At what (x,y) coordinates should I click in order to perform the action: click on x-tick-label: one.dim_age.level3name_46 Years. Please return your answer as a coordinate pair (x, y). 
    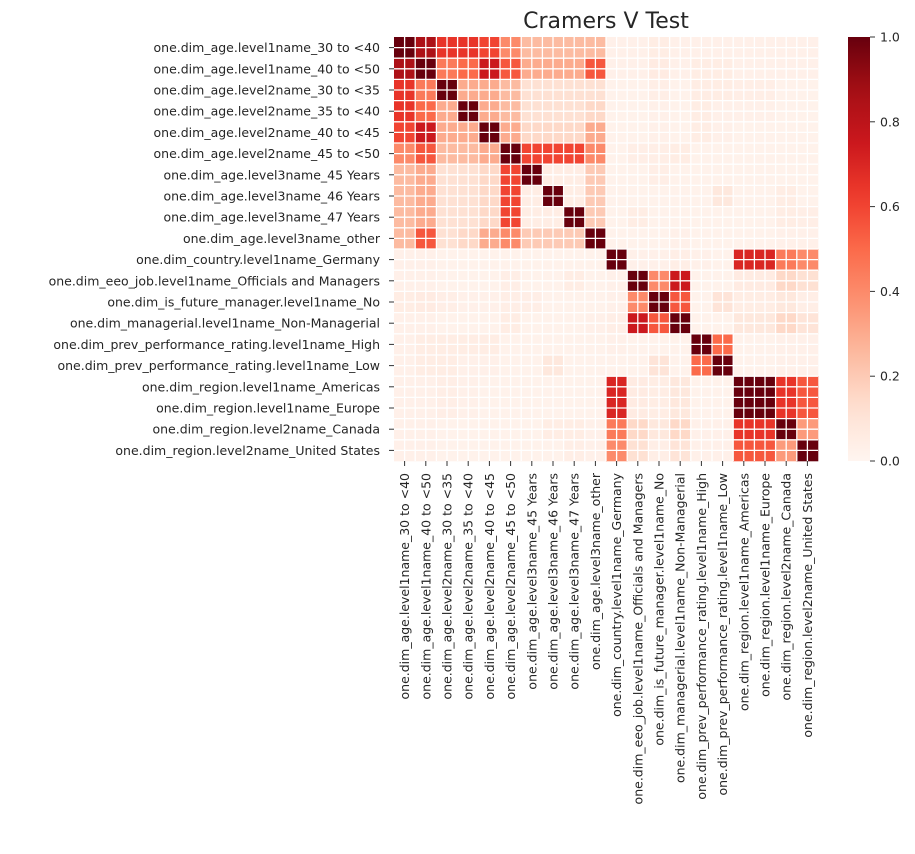
    Looking at the image, I should click on (553, 581).